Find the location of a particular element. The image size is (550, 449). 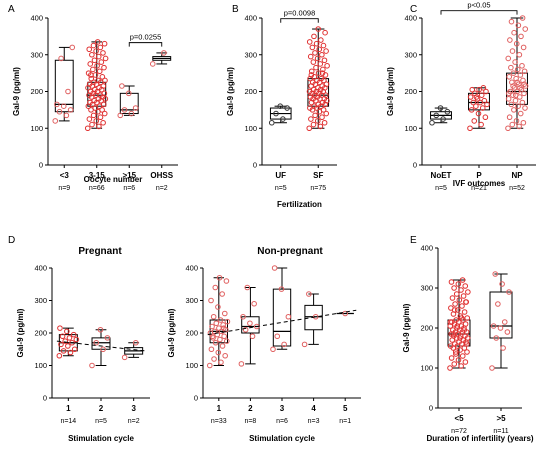

y-tick-label: 300 is located at coordinates (191, 300).